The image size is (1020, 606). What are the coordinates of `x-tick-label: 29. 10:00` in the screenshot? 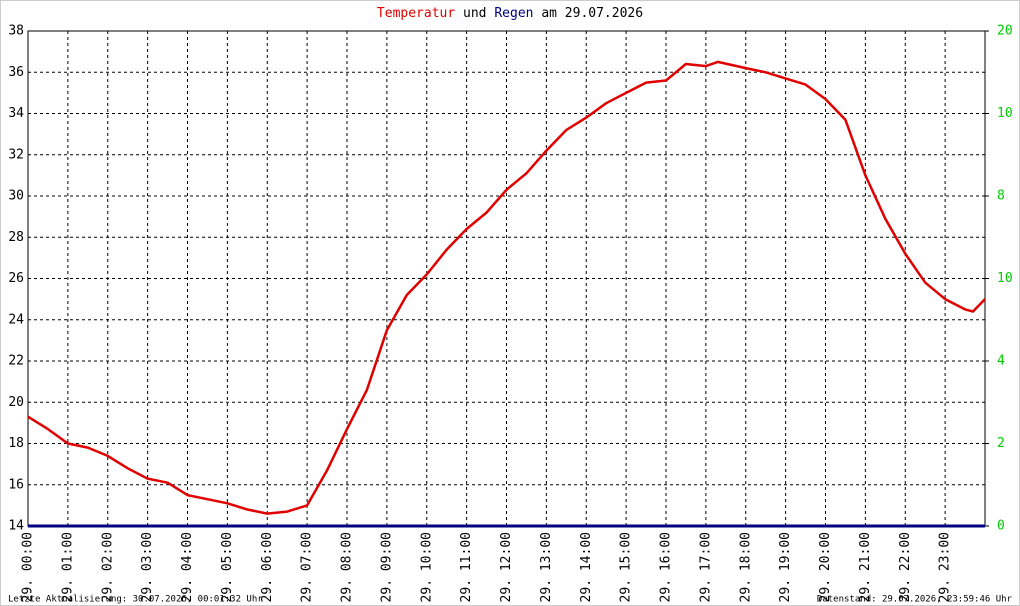 It's located at (426, 567).